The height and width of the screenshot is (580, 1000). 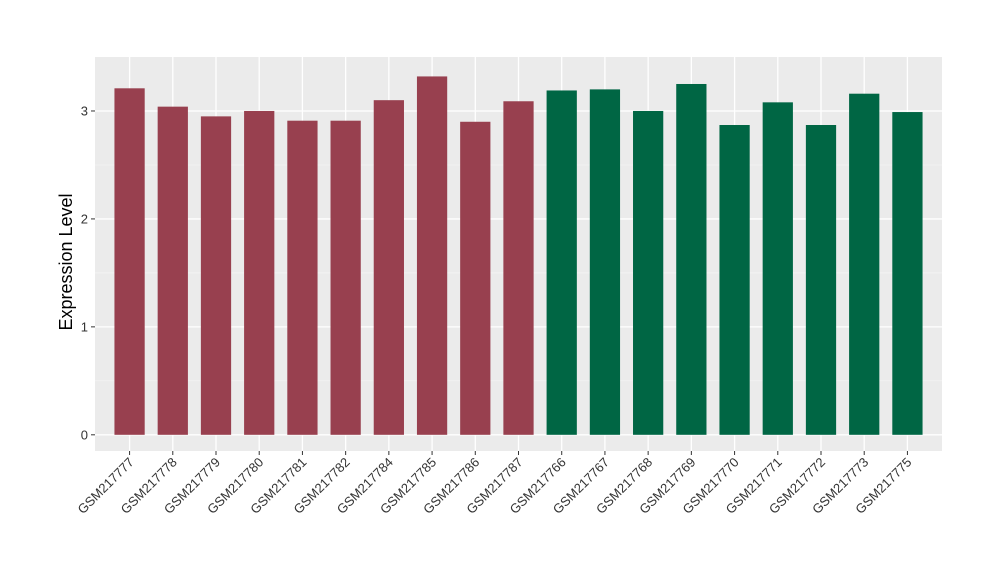 What do you see at coordinates (432, 255) in the screenshot?
I see `bar-GSM217785` at bounding box center [432, 255].